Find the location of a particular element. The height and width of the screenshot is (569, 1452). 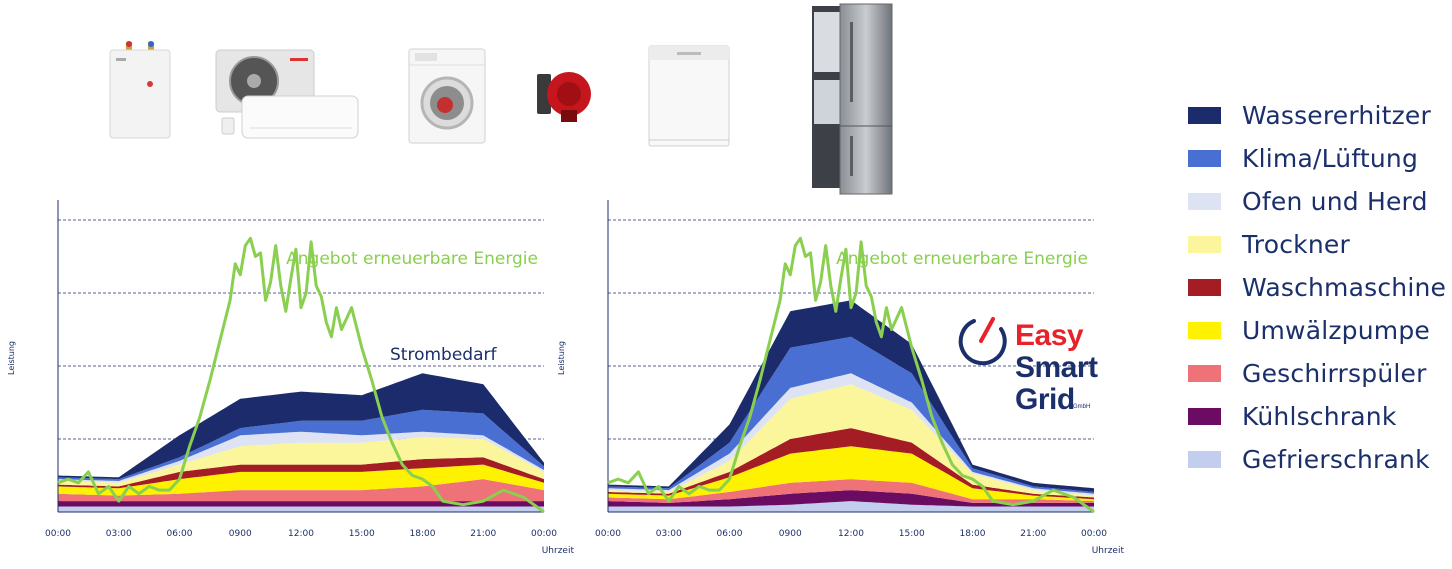

demand-annotation: Strombedarf is located at coordinates (443, 355).